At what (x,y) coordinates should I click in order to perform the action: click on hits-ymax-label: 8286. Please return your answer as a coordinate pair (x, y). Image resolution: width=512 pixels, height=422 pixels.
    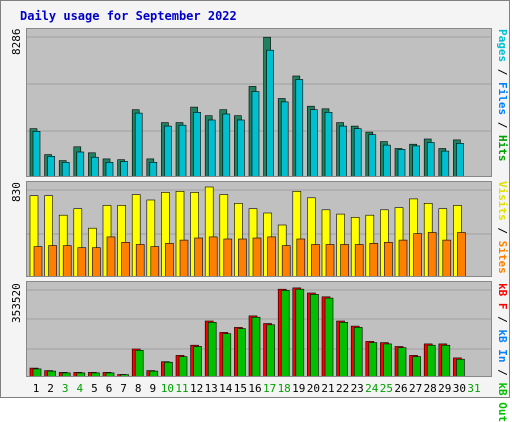
    Looking at the image, I should click on (16, 42).